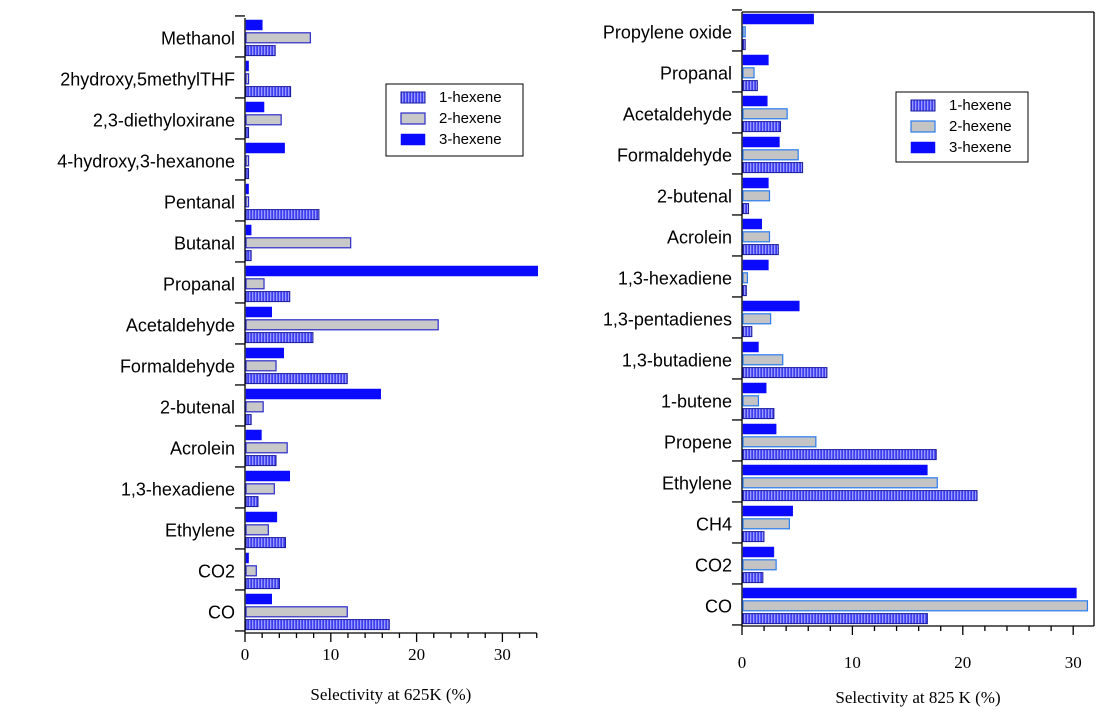 This screenshot has width=1097, height=712. What do you see at coordinates (247, 161) in the screenshot?
I see `bar-2-hexene-4-hydroxy-3-hexanone` at bounding box center [247, 161].